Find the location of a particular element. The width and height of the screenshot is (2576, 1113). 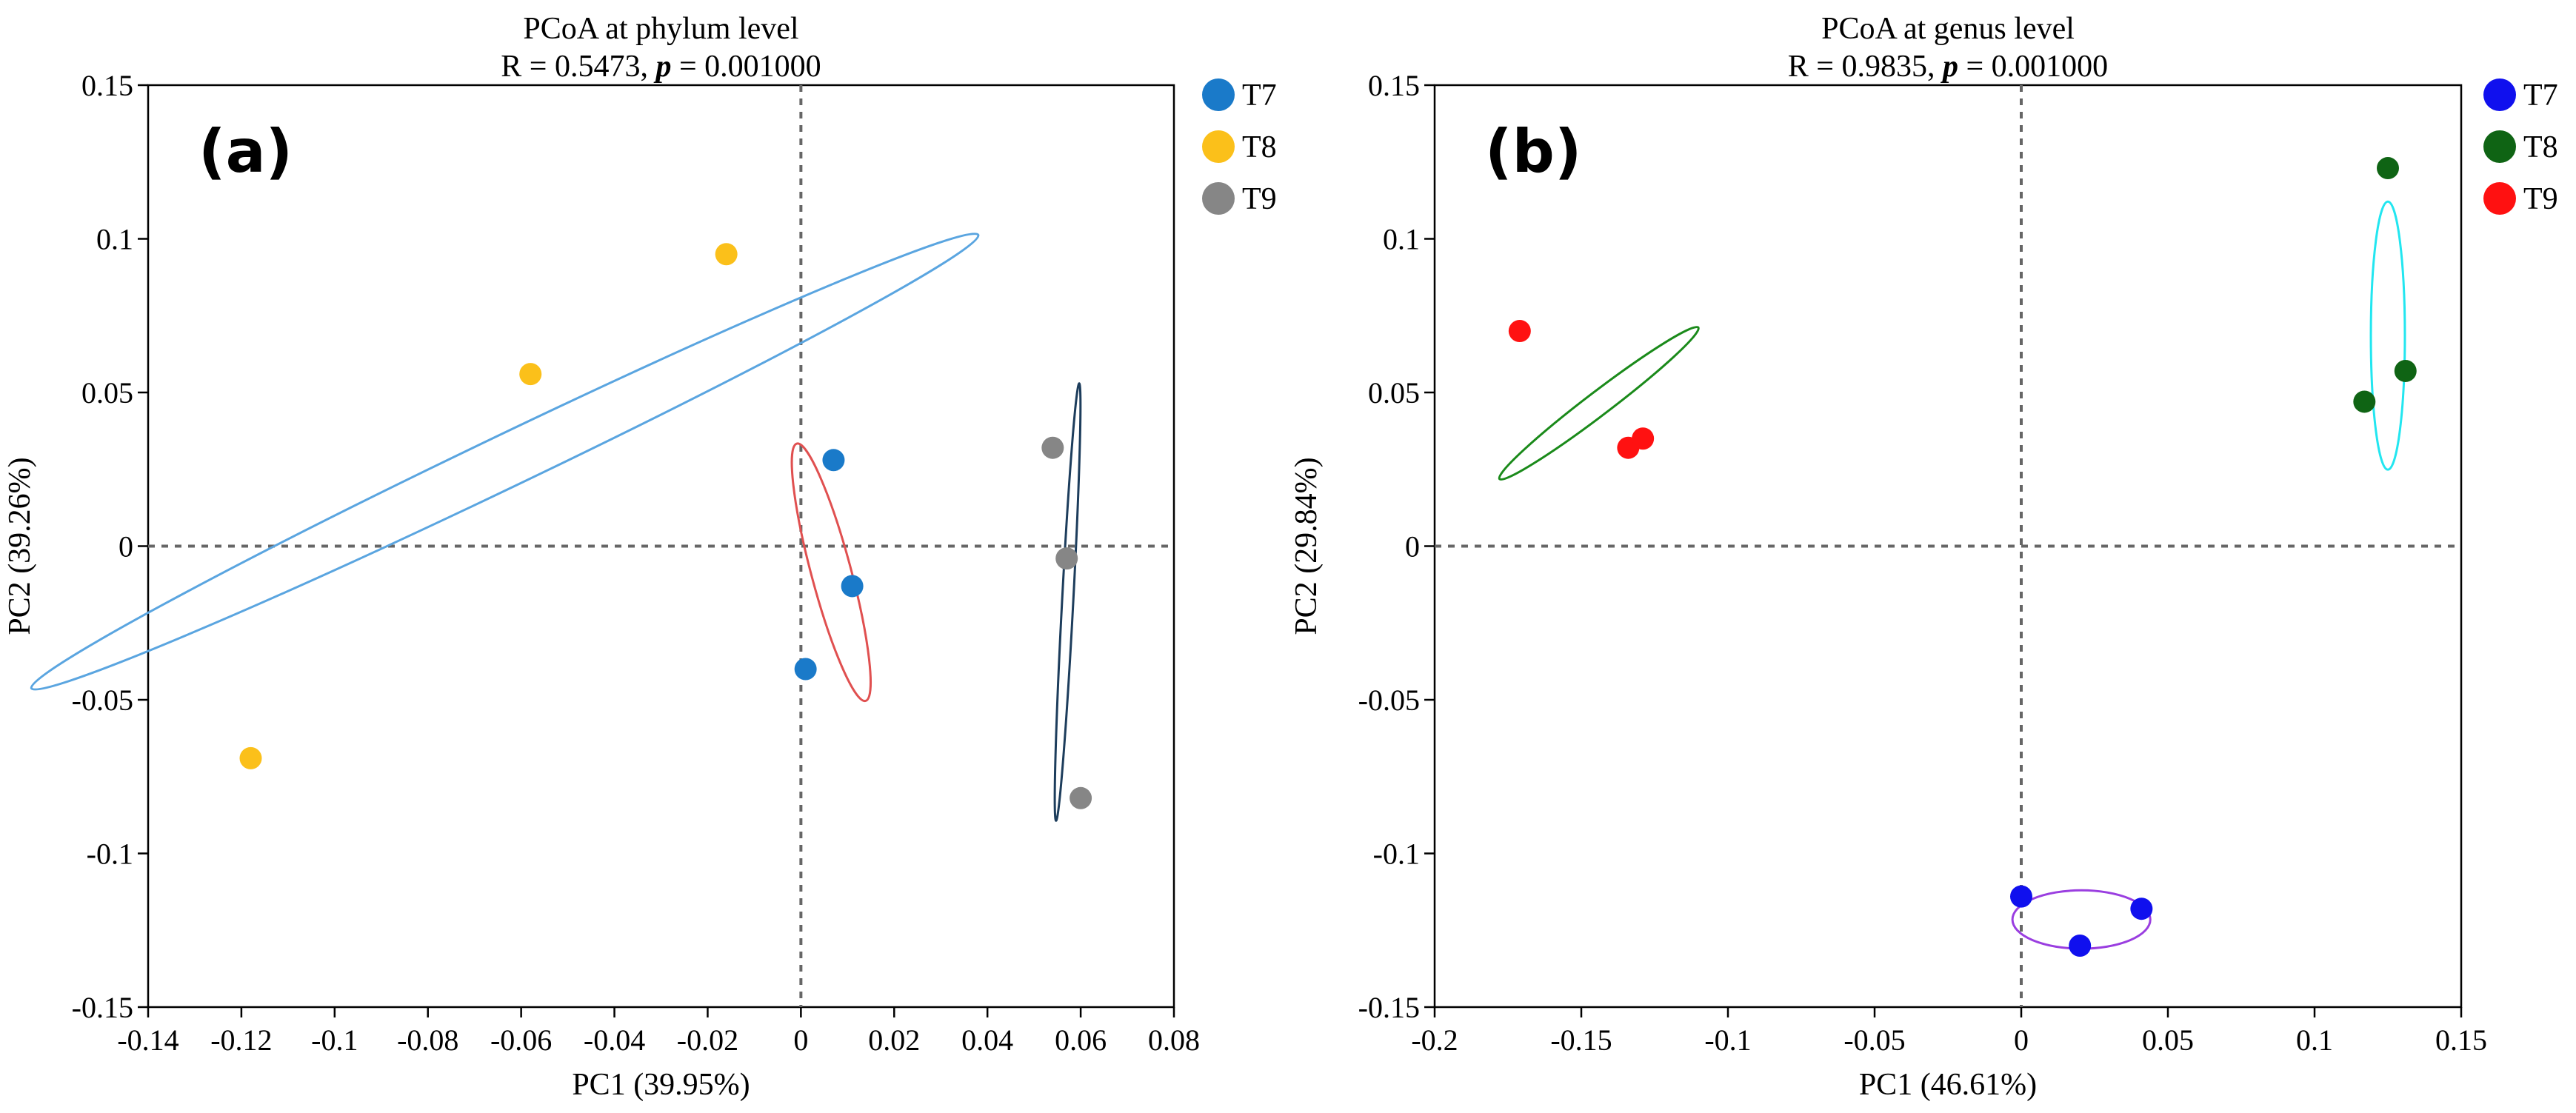

x-axis-label: PC1 (46.61%) is located at coordinates (1948, 1085).